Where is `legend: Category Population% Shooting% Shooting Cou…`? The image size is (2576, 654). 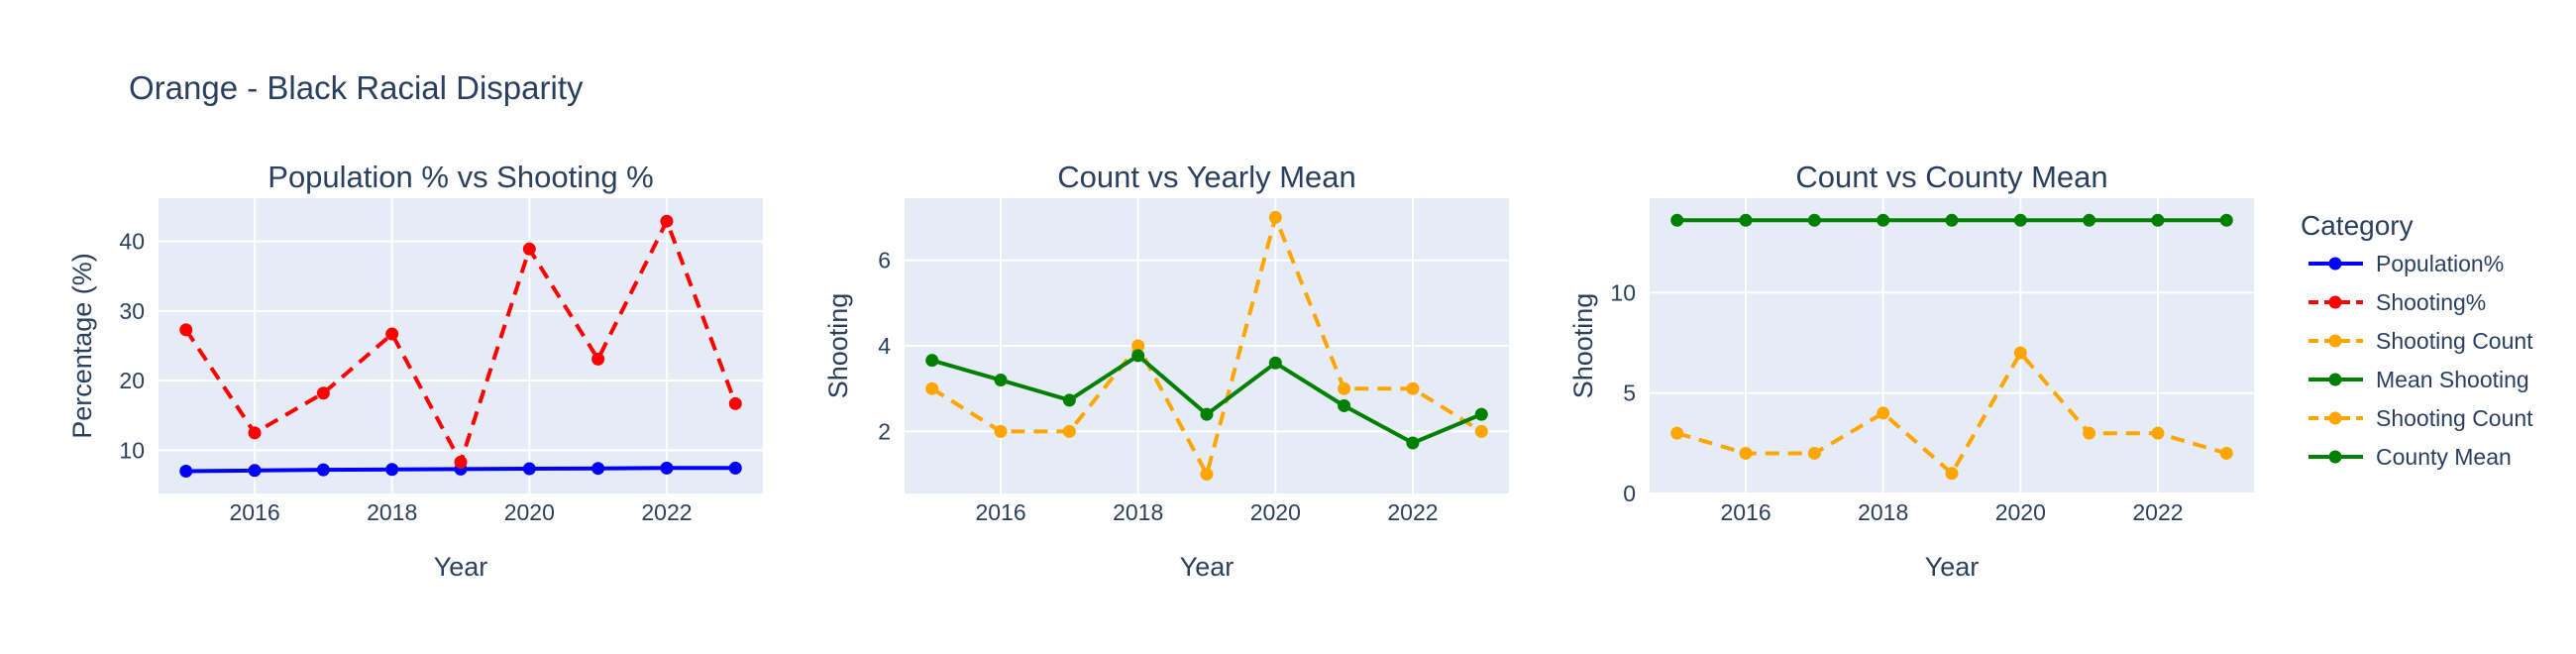
legend: Category Population% Shooting% Shooting Cou… is located at coordinates (2417, 340).